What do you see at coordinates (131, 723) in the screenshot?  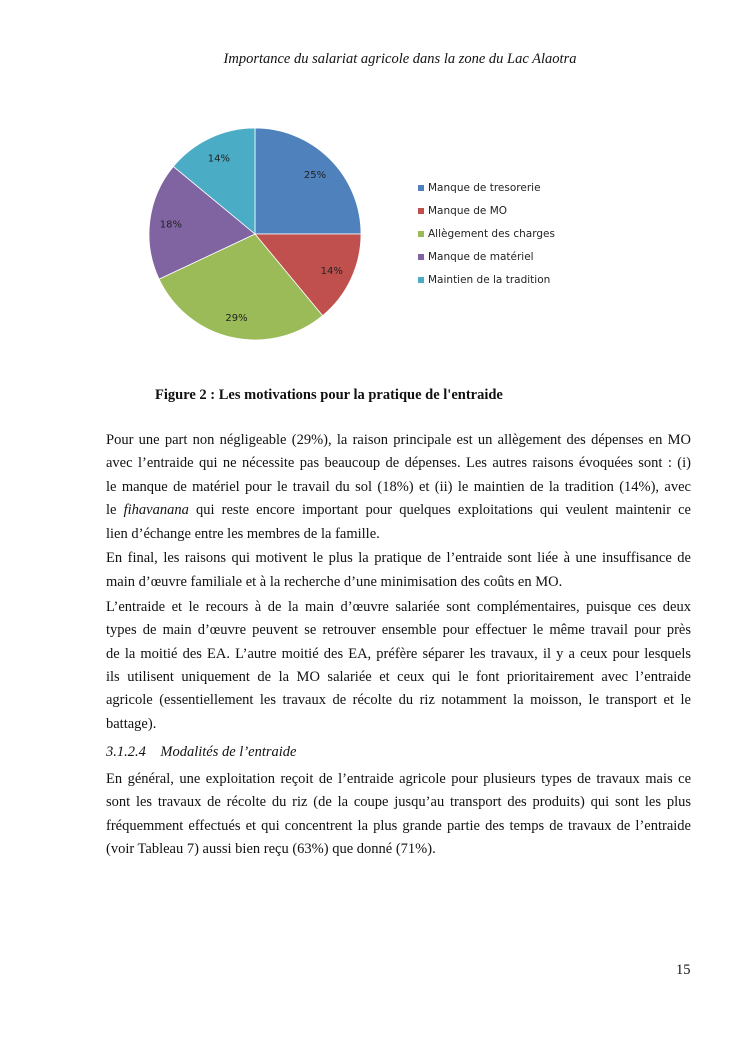 I see `text-line: battage).` at bounding box center [131, 723].